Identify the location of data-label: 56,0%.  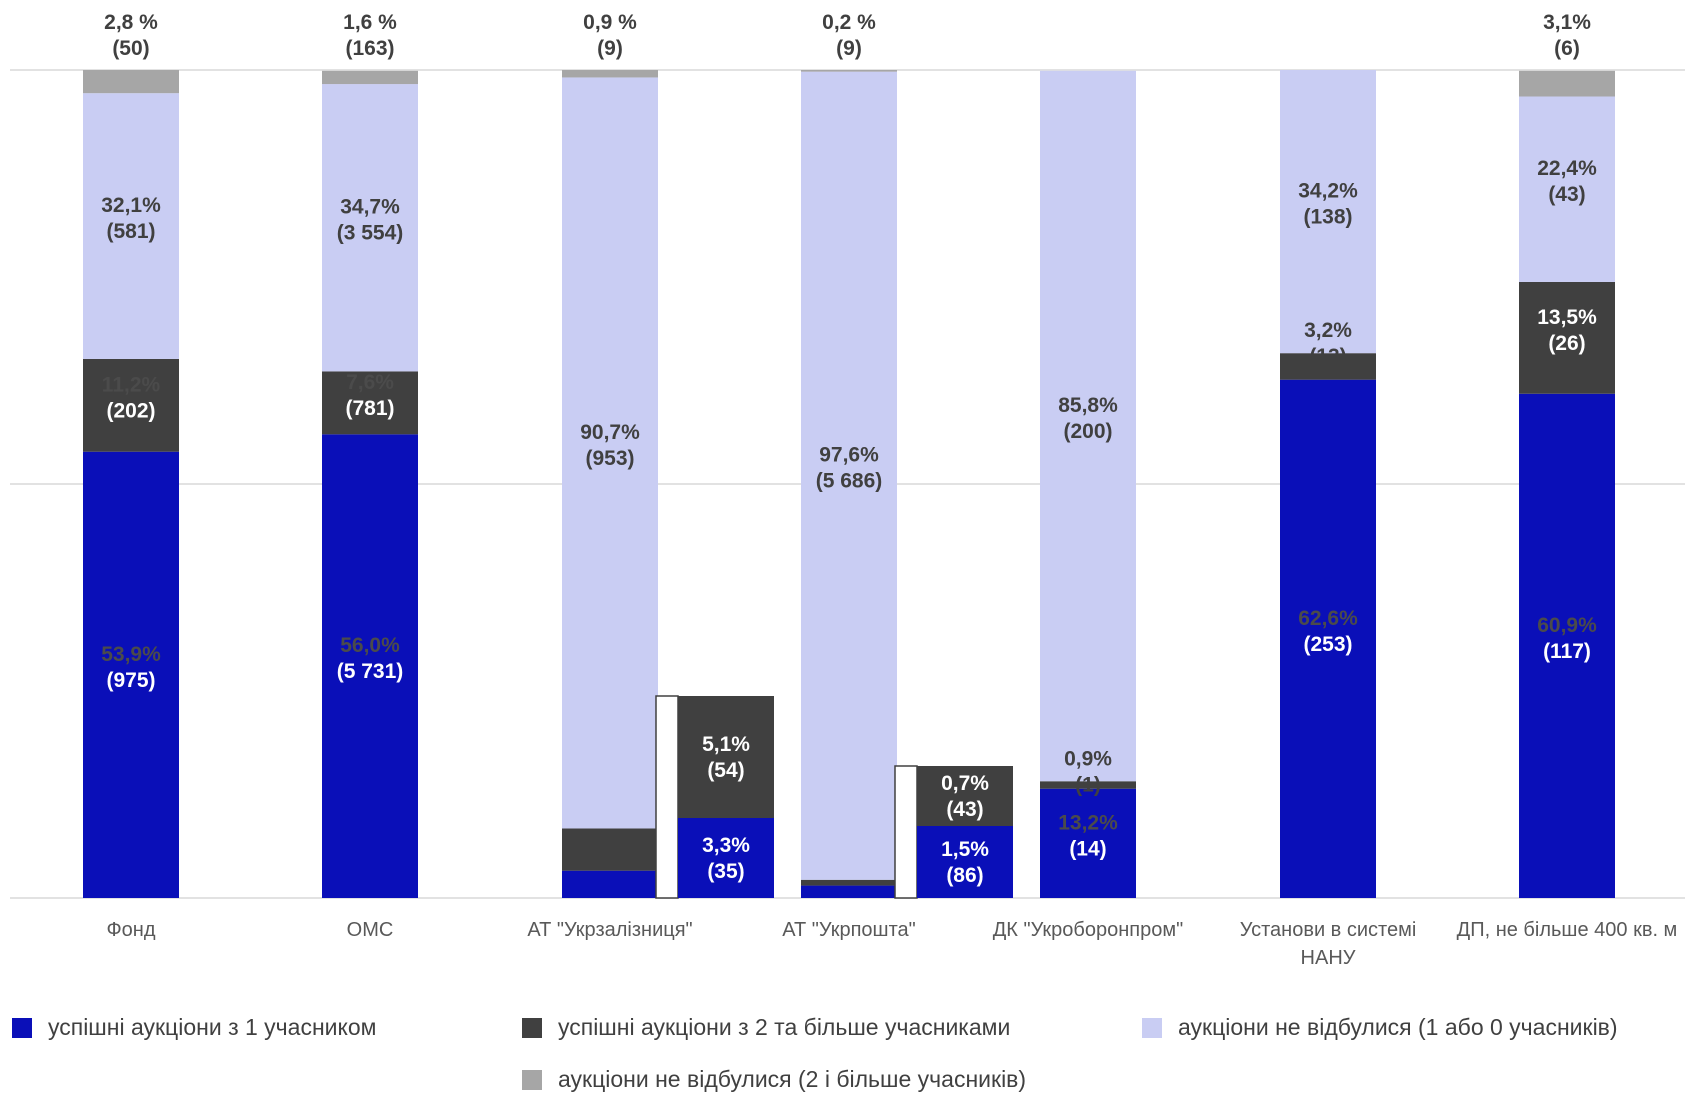
(370, 645).